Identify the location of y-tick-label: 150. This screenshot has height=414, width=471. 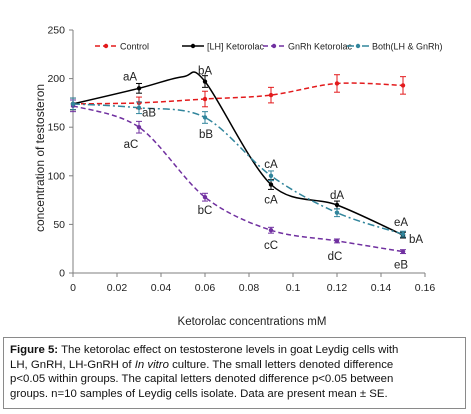
(56, 128).